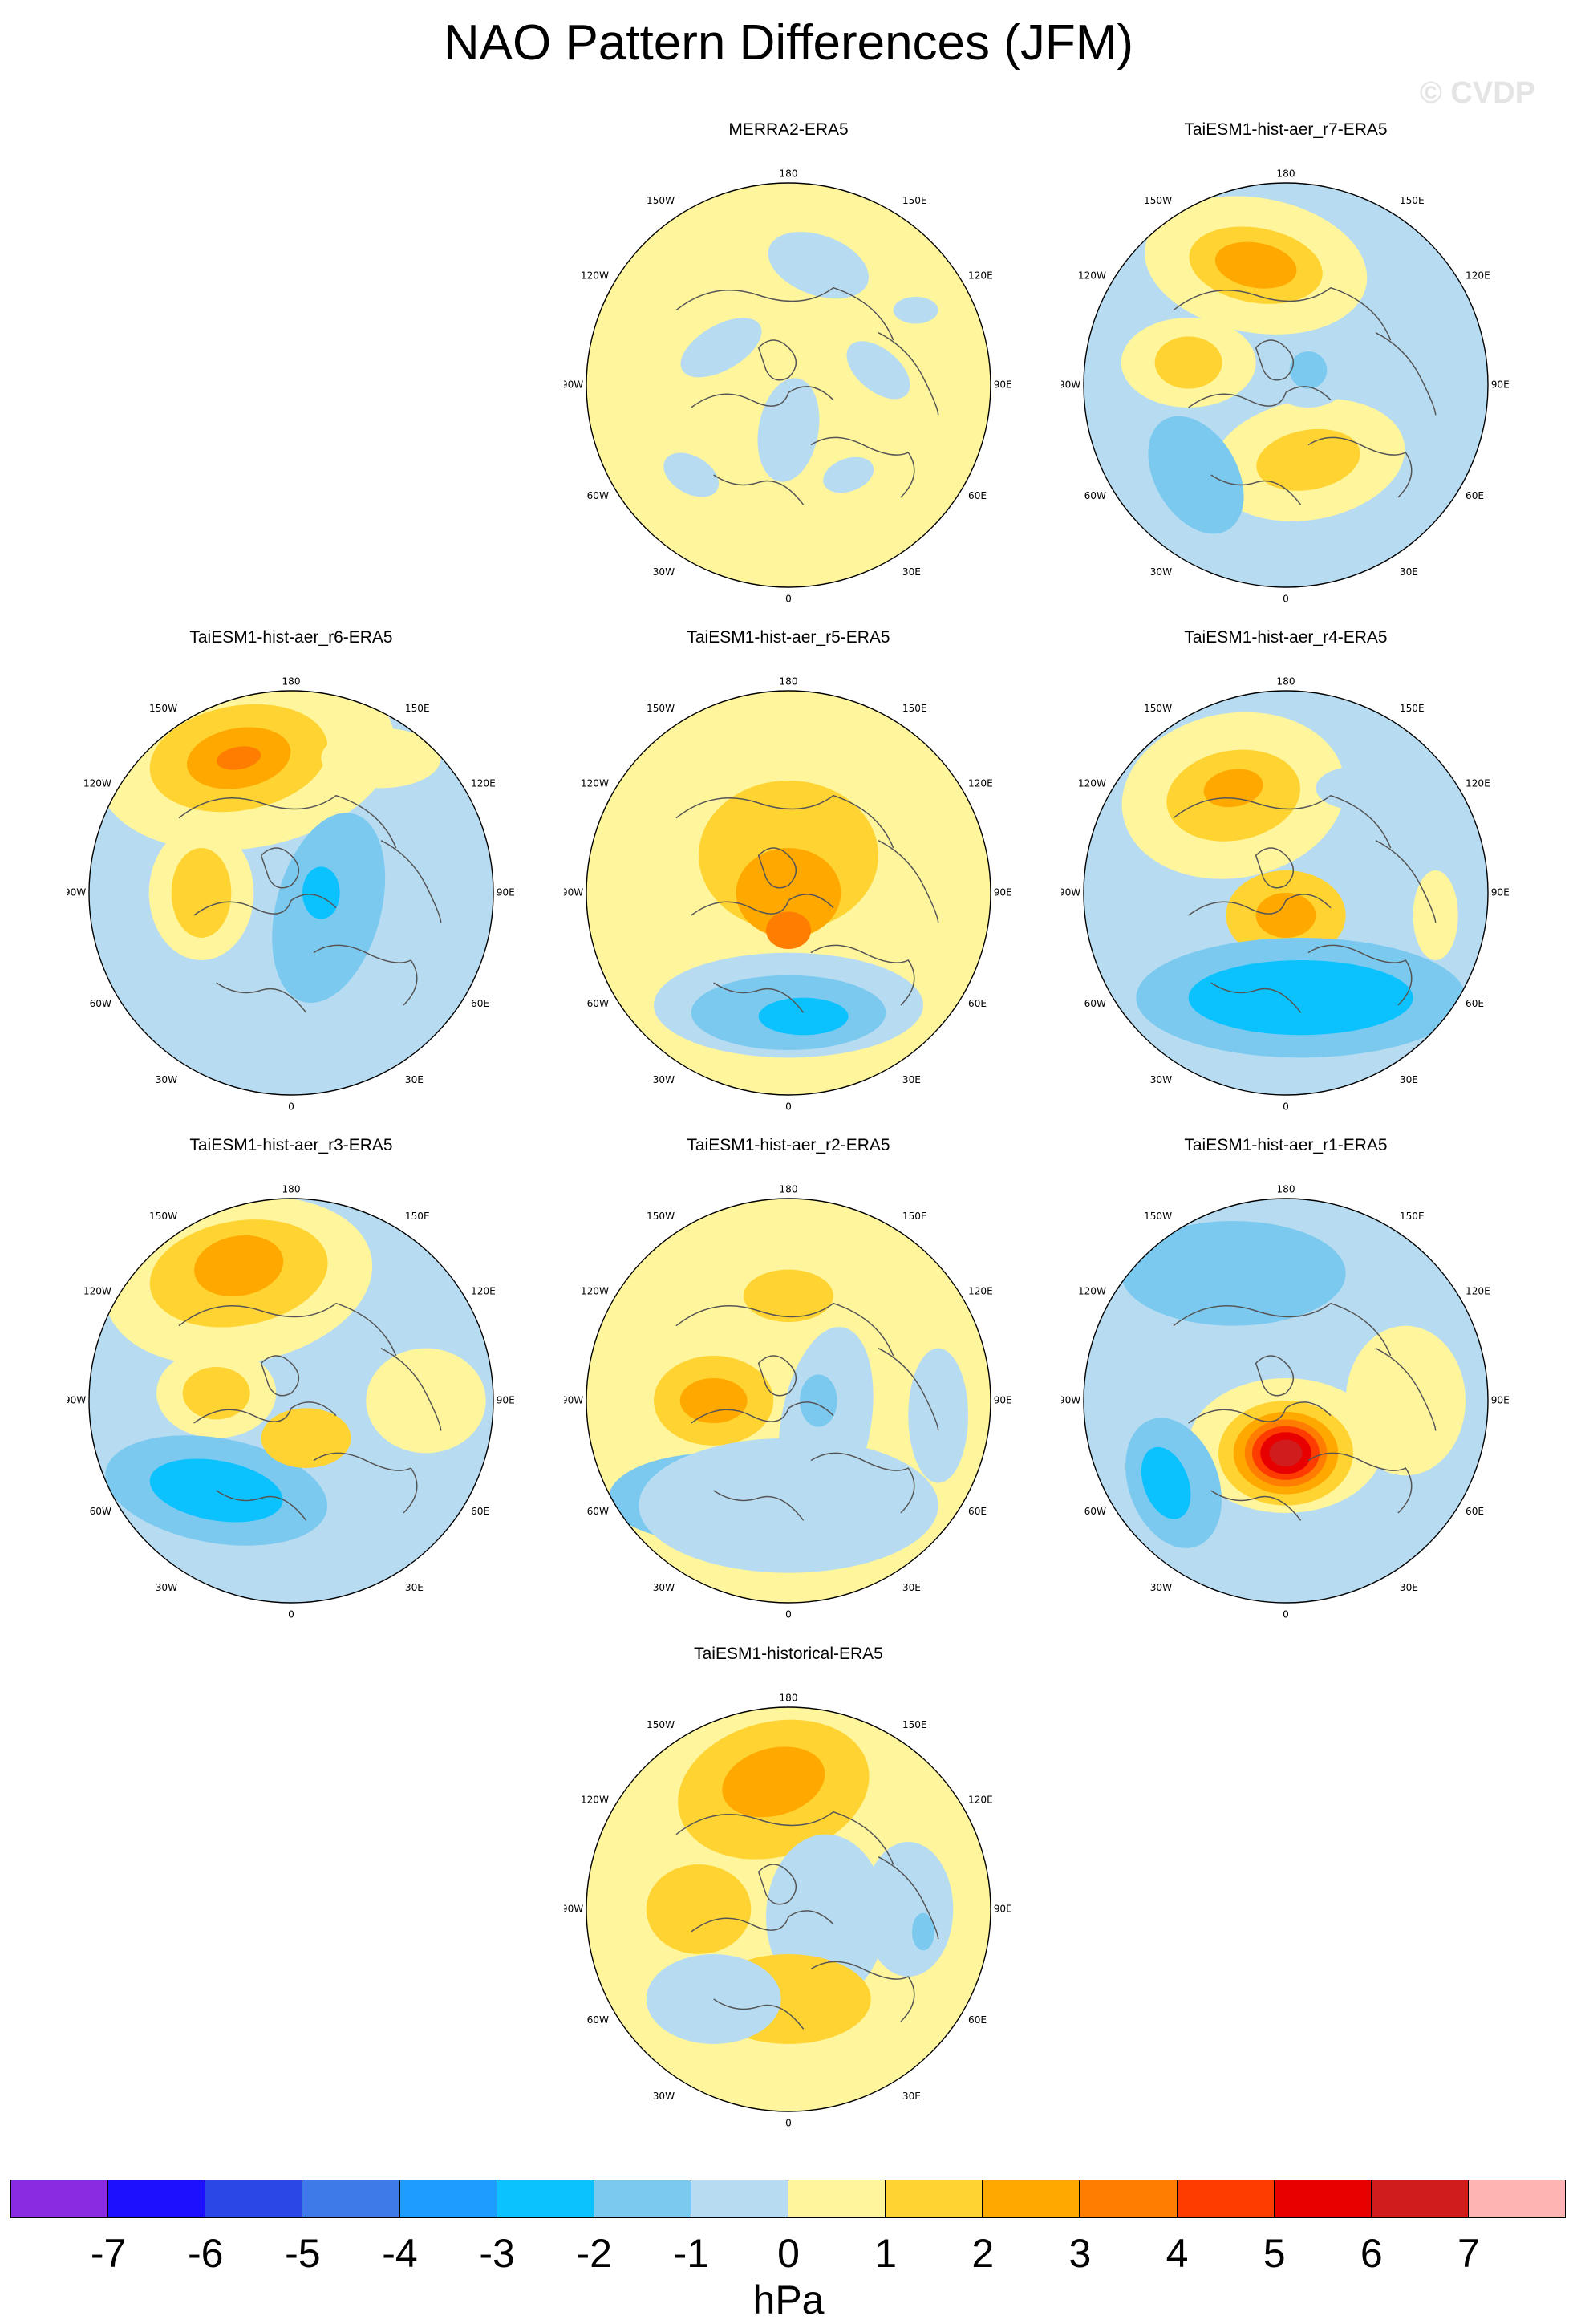 The image size is (1577, 2324). I want to click on colorbar-tick-label: 4, so click(1177, 2253).